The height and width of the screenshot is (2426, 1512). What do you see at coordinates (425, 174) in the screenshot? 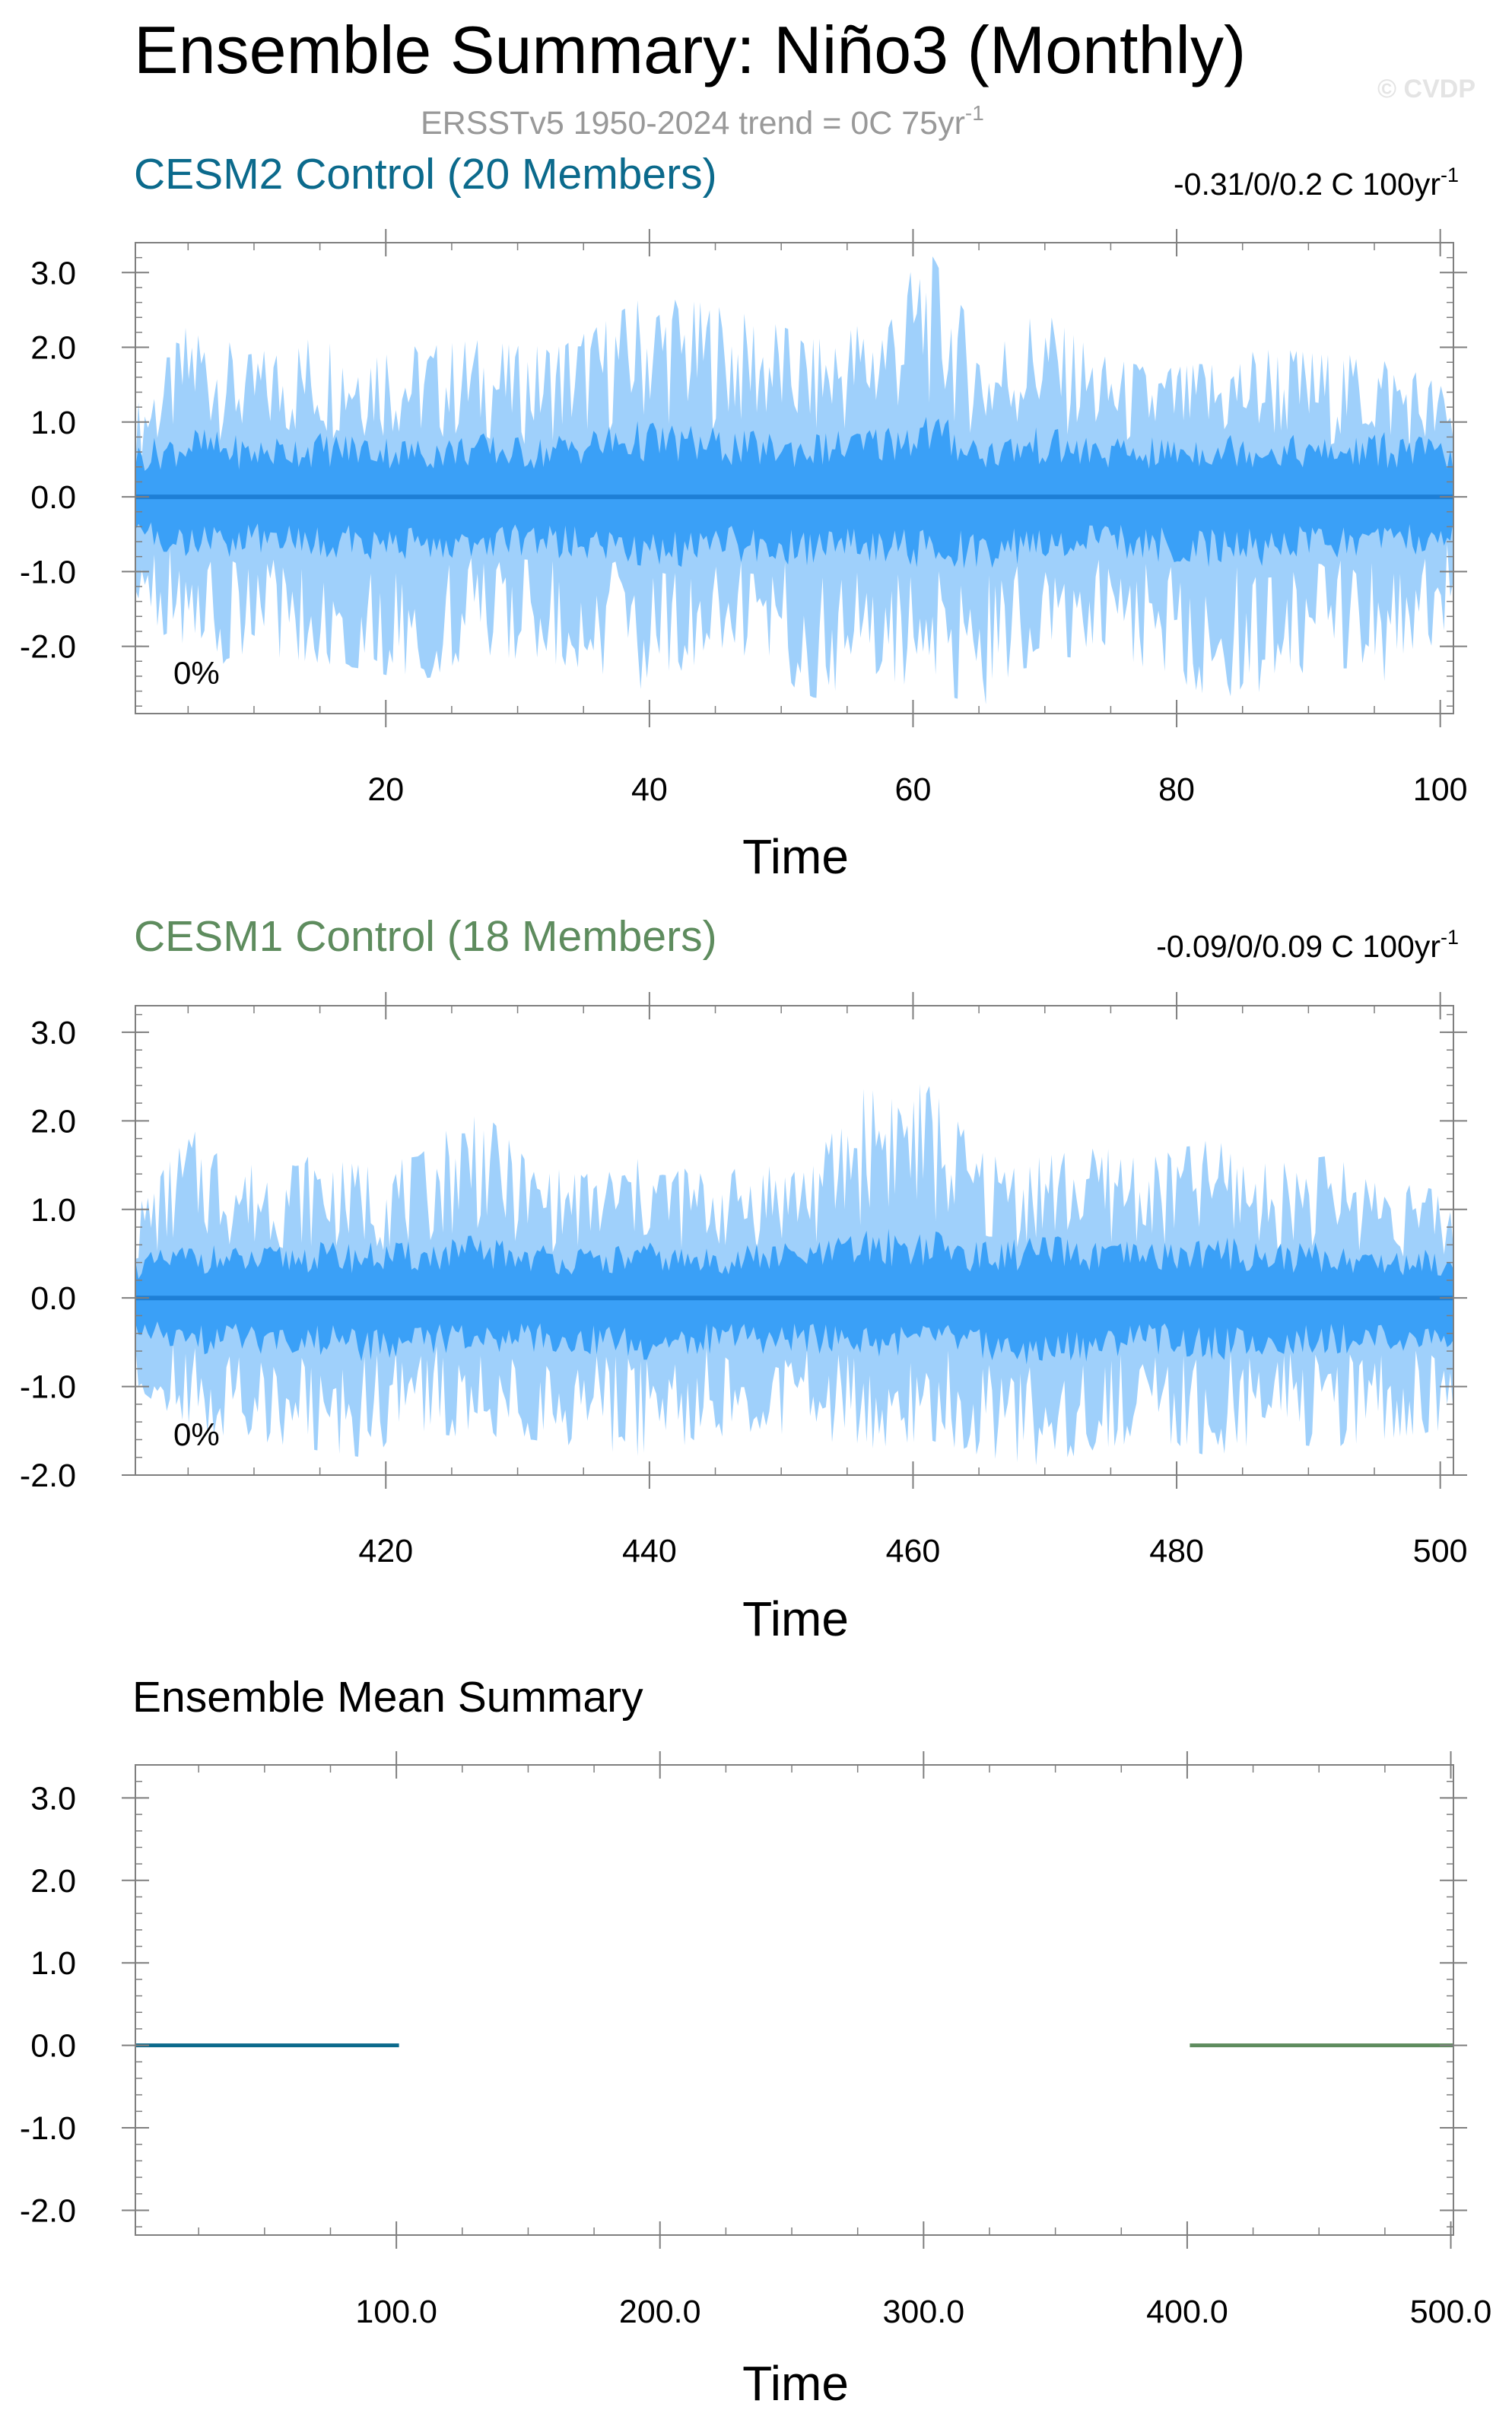
I see `panel-cesm2-title: CESM2 Control (20 Members)` at bounding box center [425, 174].